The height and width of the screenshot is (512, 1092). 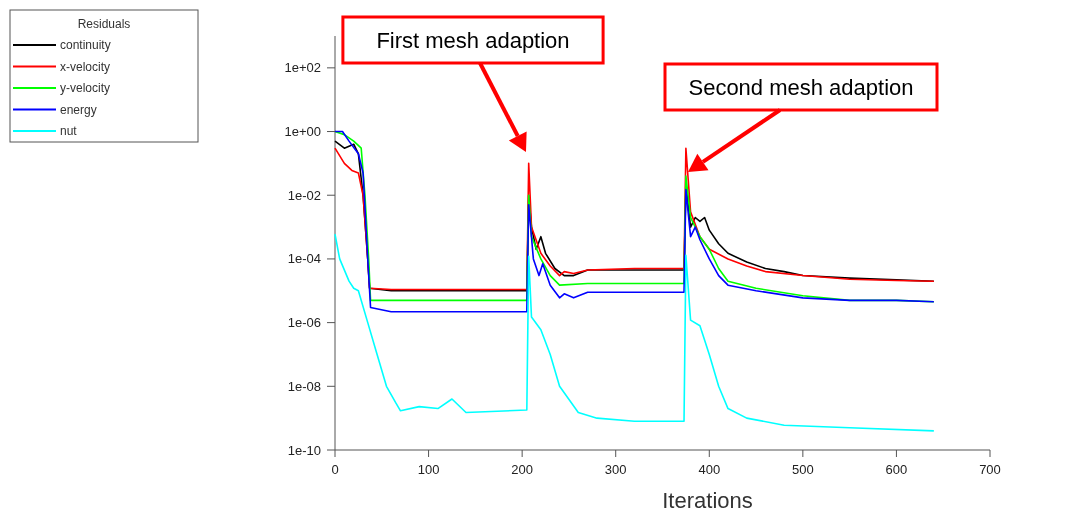 I want to click on y-tick-label: 1e-10, so click(x=304, y=450).